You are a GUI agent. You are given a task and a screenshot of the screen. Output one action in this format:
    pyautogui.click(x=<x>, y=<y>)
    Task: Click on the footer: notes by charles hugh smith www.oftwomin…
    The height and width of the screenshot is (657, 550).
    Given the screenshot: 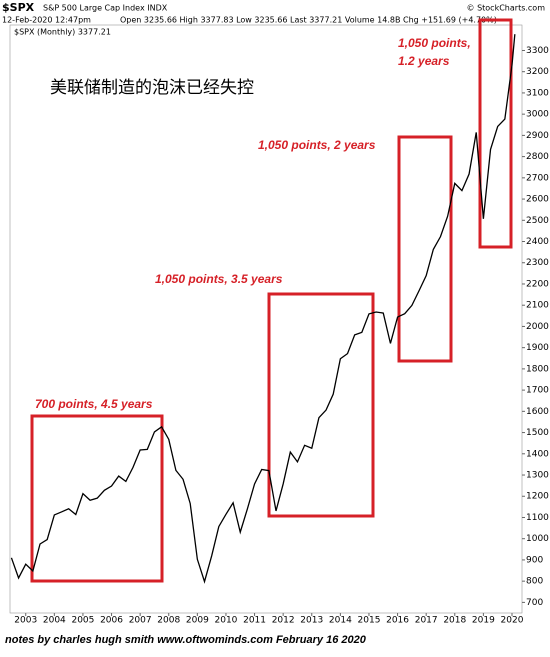 What is the action you would take?
    pyautogui.click(x=186, y=640)
    